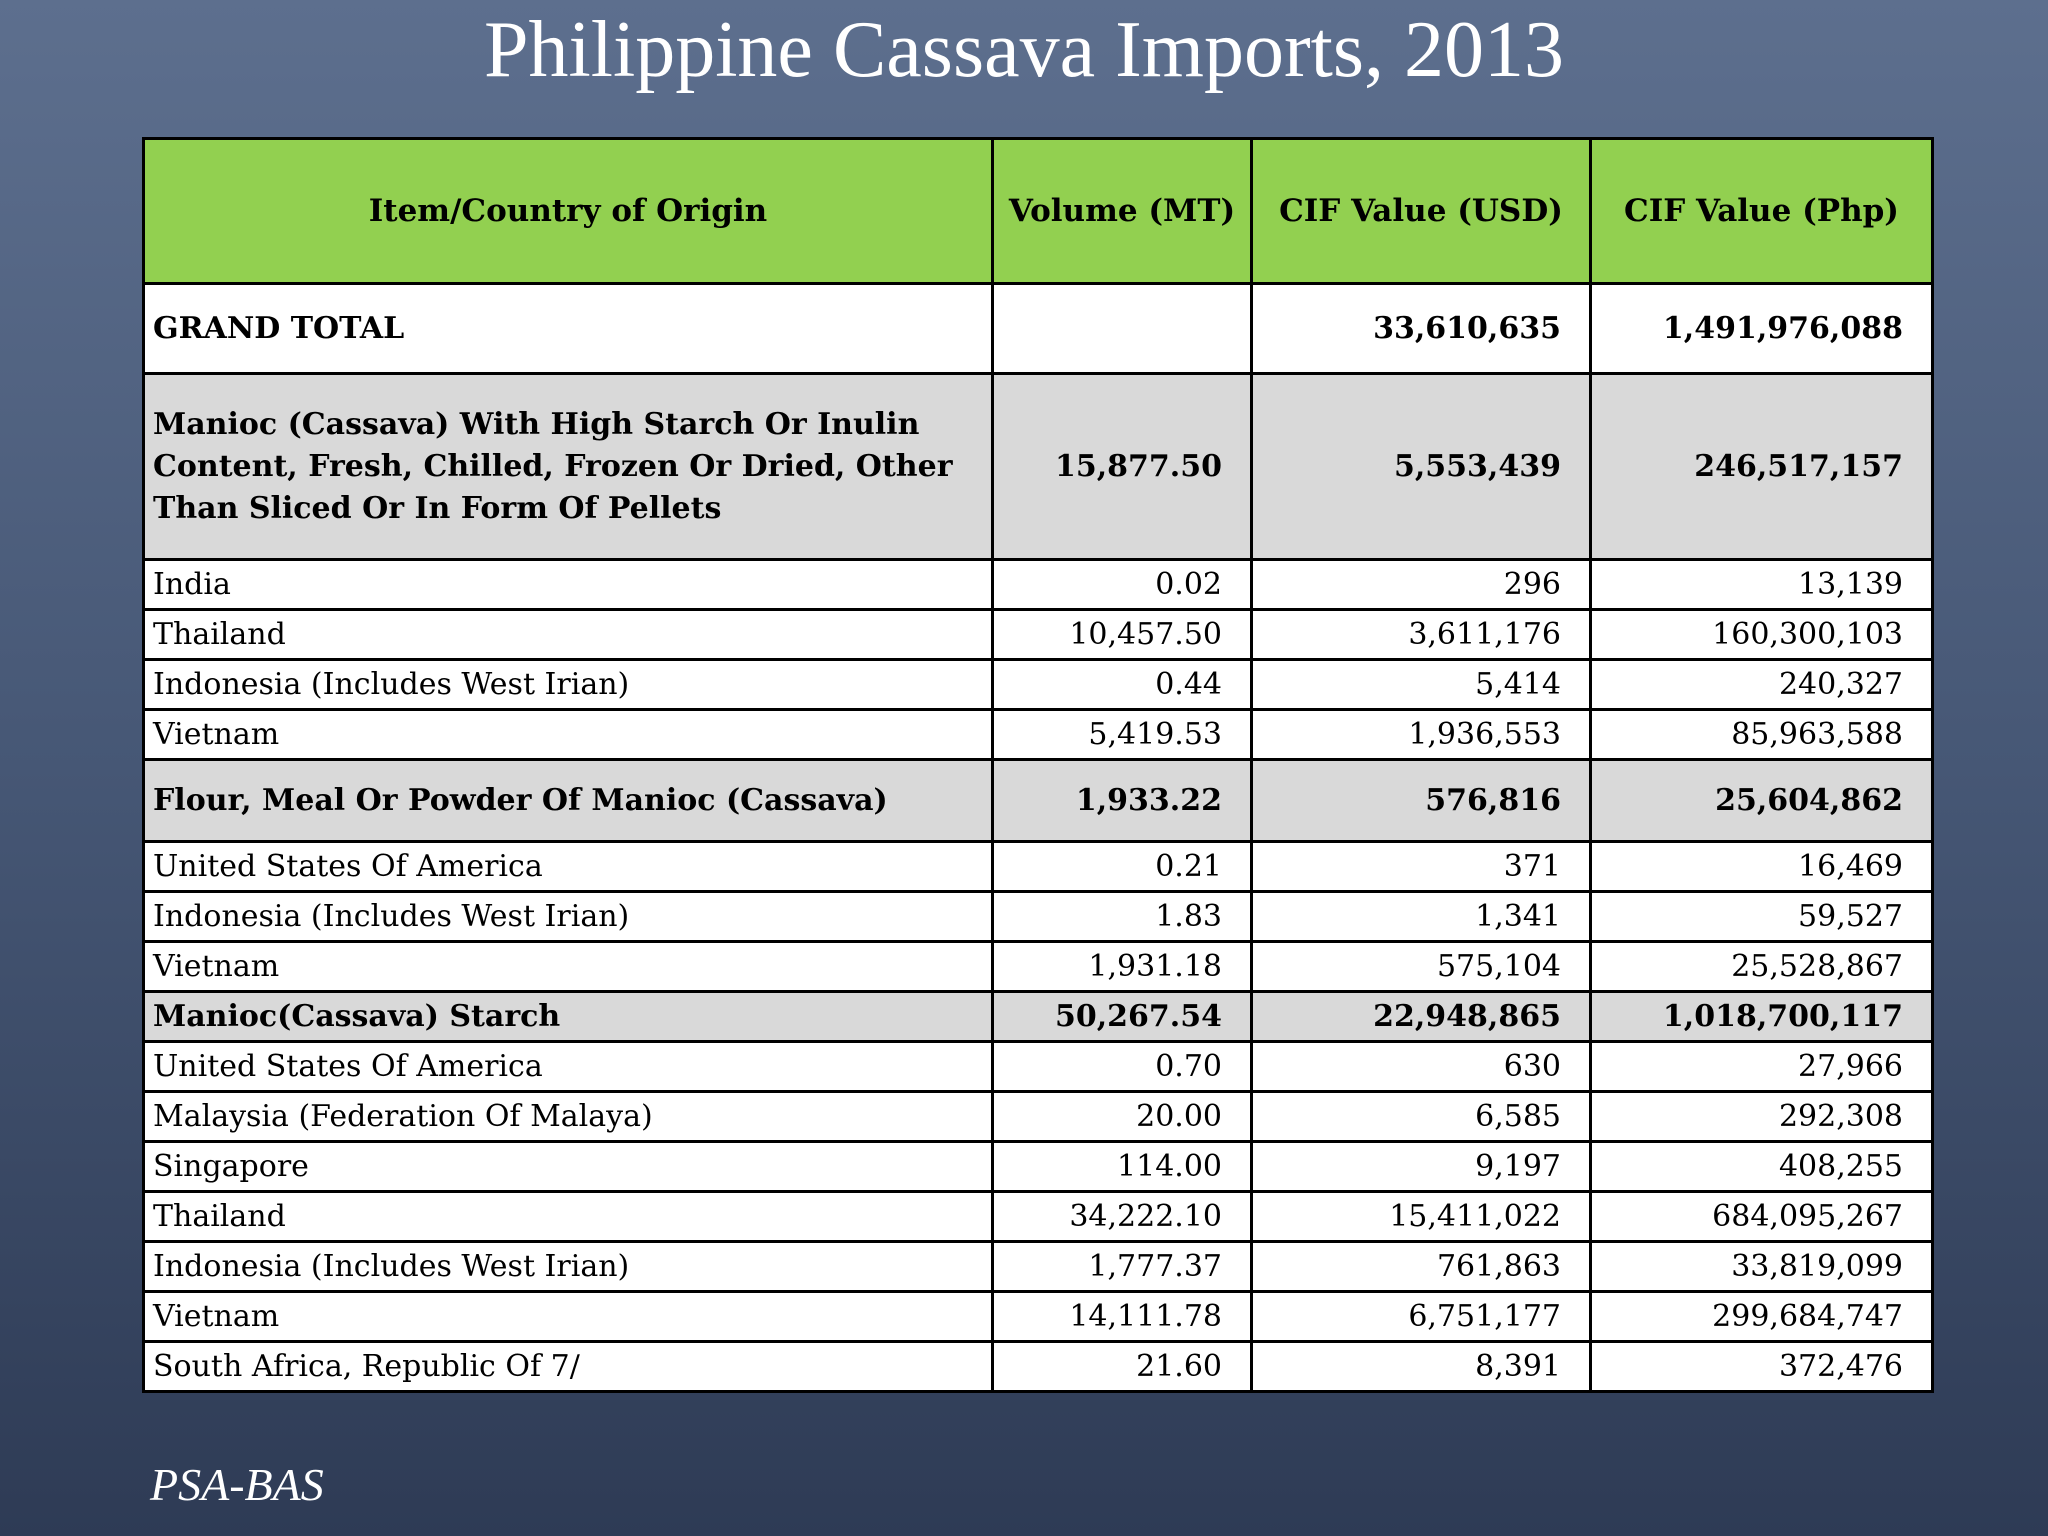  What do you see at coordinates (1122, 1316) in the screenshot?
I see `cell-value: 14,111.78` at bounding box center [1122, 1316].